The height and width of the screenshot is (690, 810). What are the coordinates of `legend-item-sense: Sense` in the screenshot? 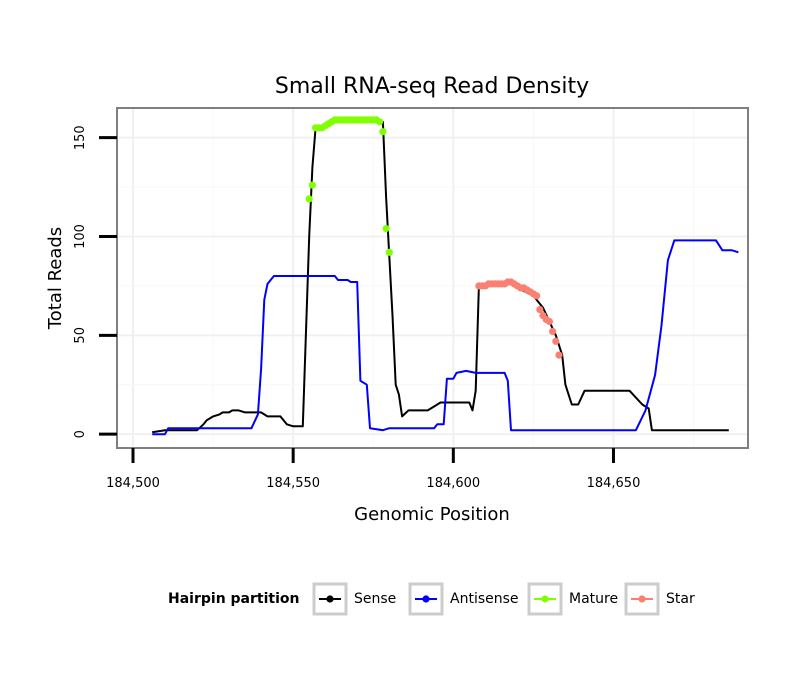 It's located at (354, 599).